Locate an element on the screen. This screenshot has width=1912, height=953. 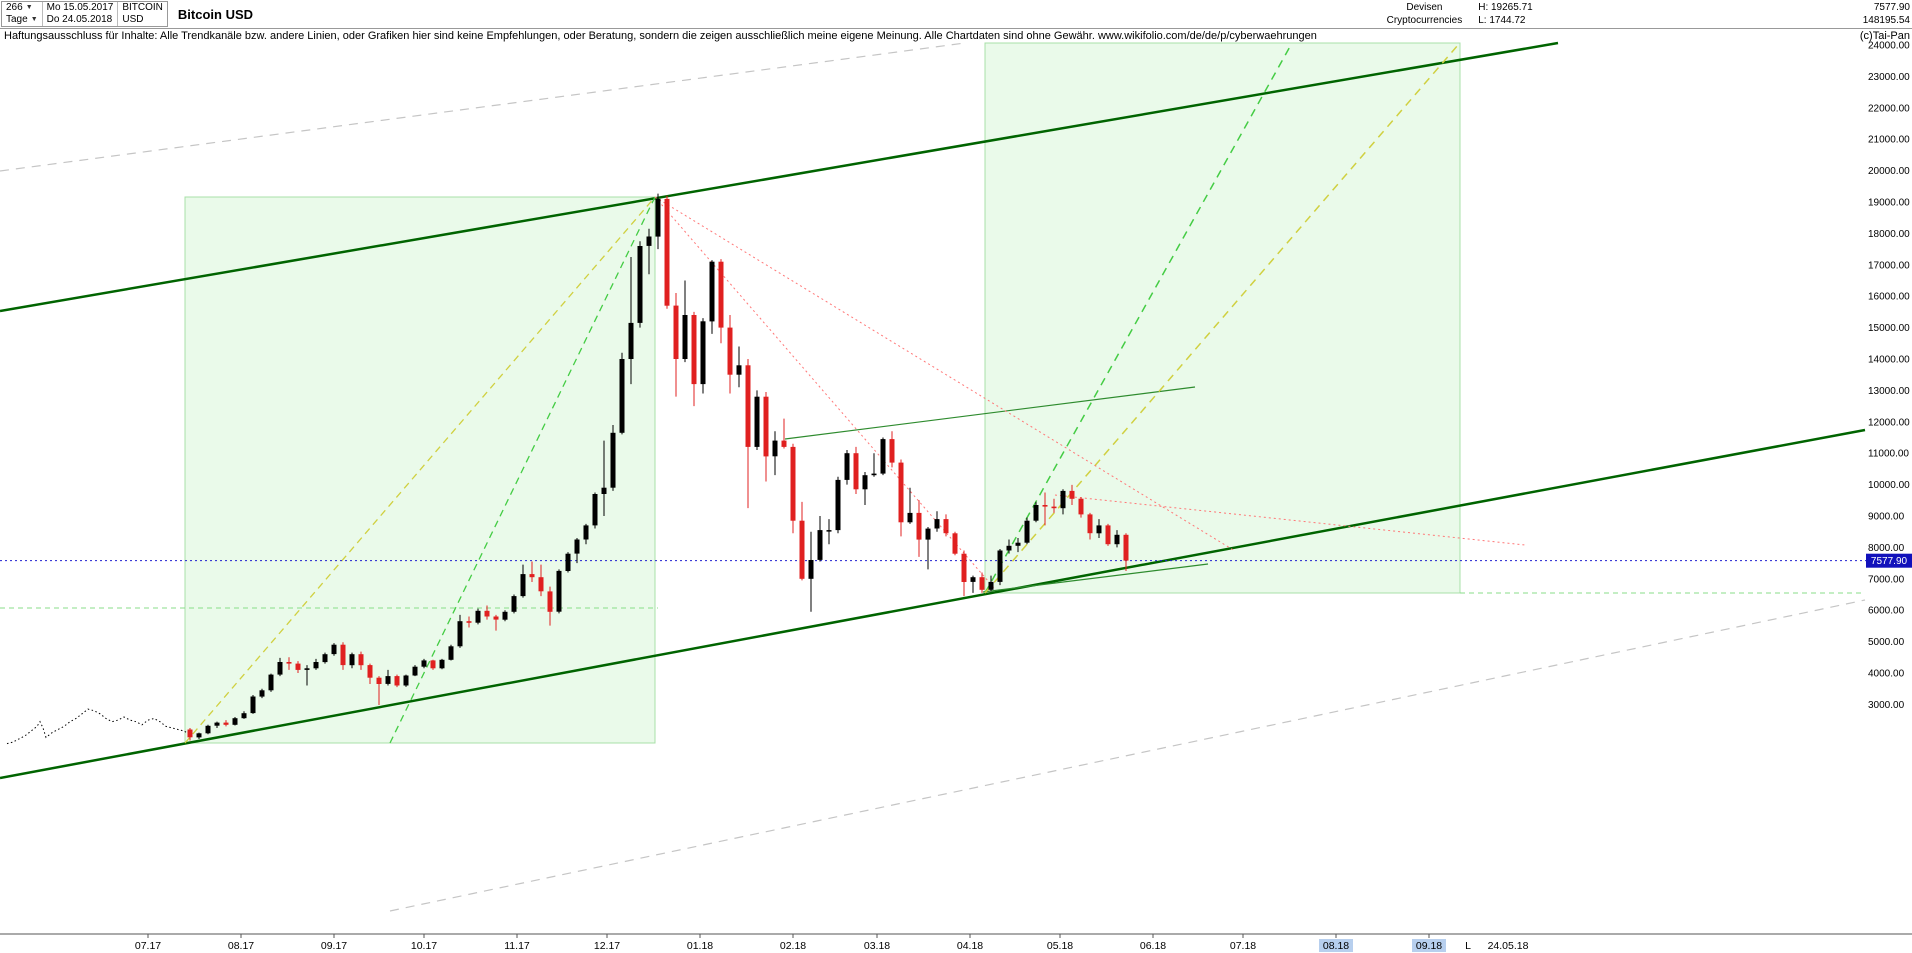
y-axis-label: 11000.00 is located at coordinates (1888, 454).